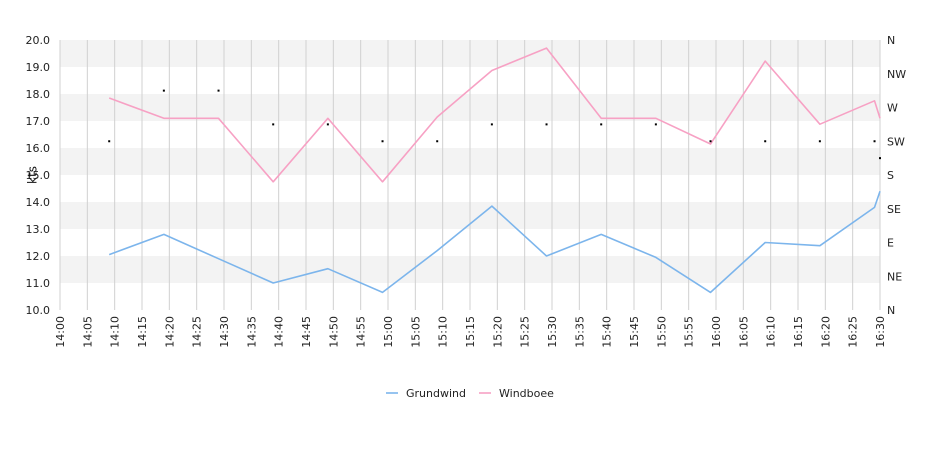  Describe the element at coordinates (87, 332) in the screenshot. I see `x-tick-label: 14:05` at that location.